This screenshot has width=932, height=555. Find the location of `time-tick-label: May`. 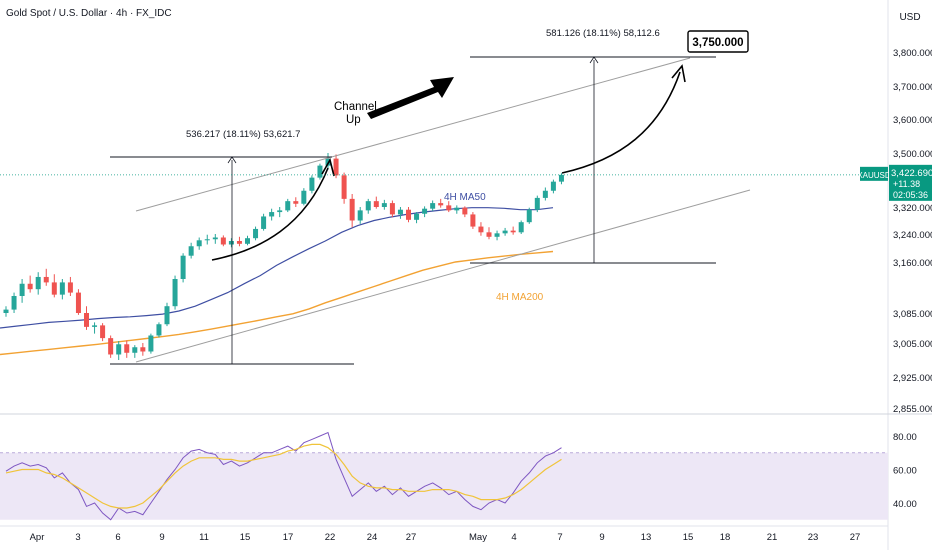

time-tick-label: May is located at coordinates (478, 537).